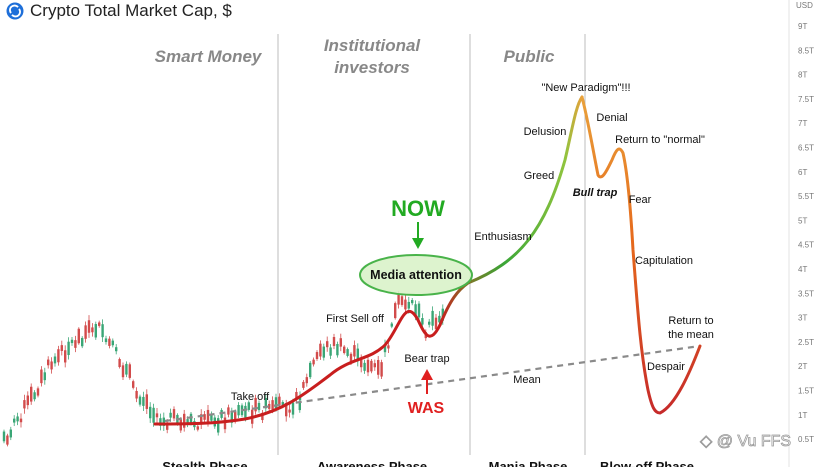 The height and width of the screenshot is (467, 829). Describe the element at coordinates (806, 342) in the screenshot. I see `y-tick-label: 2.5T` at that location.